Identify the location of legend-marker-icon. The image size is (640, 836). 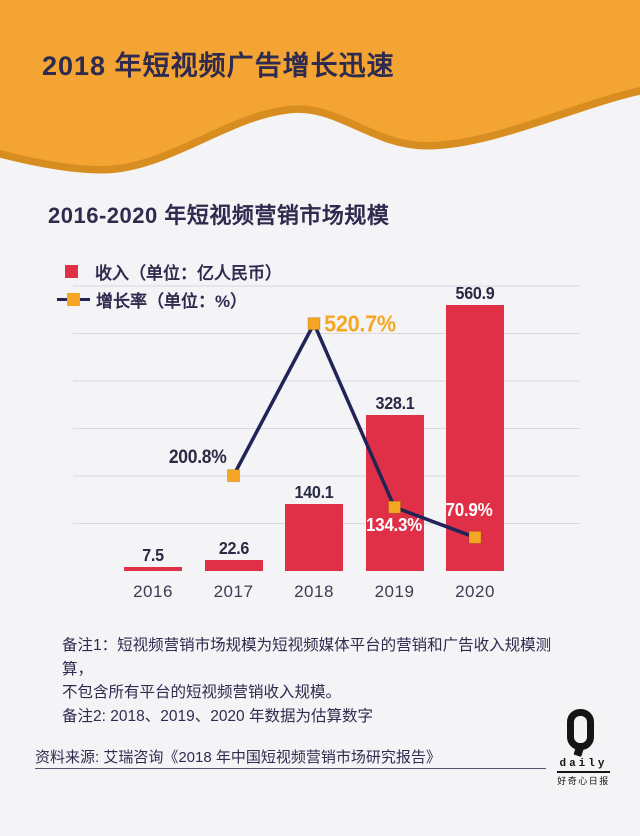
(73, 299).